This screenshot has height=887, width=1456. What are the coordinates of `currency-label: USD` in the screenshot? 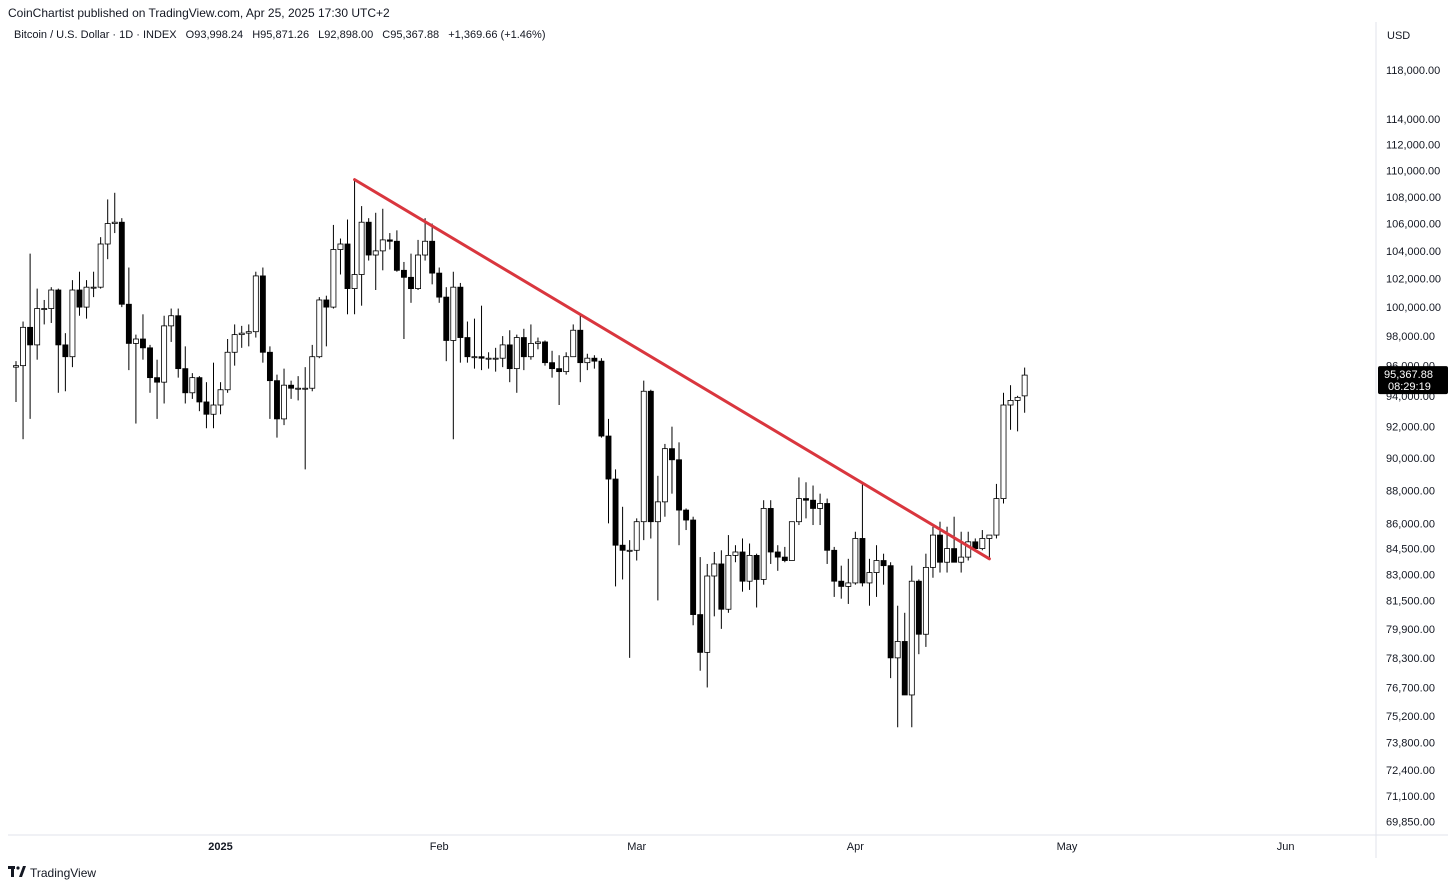 It's located at (1399, 36).